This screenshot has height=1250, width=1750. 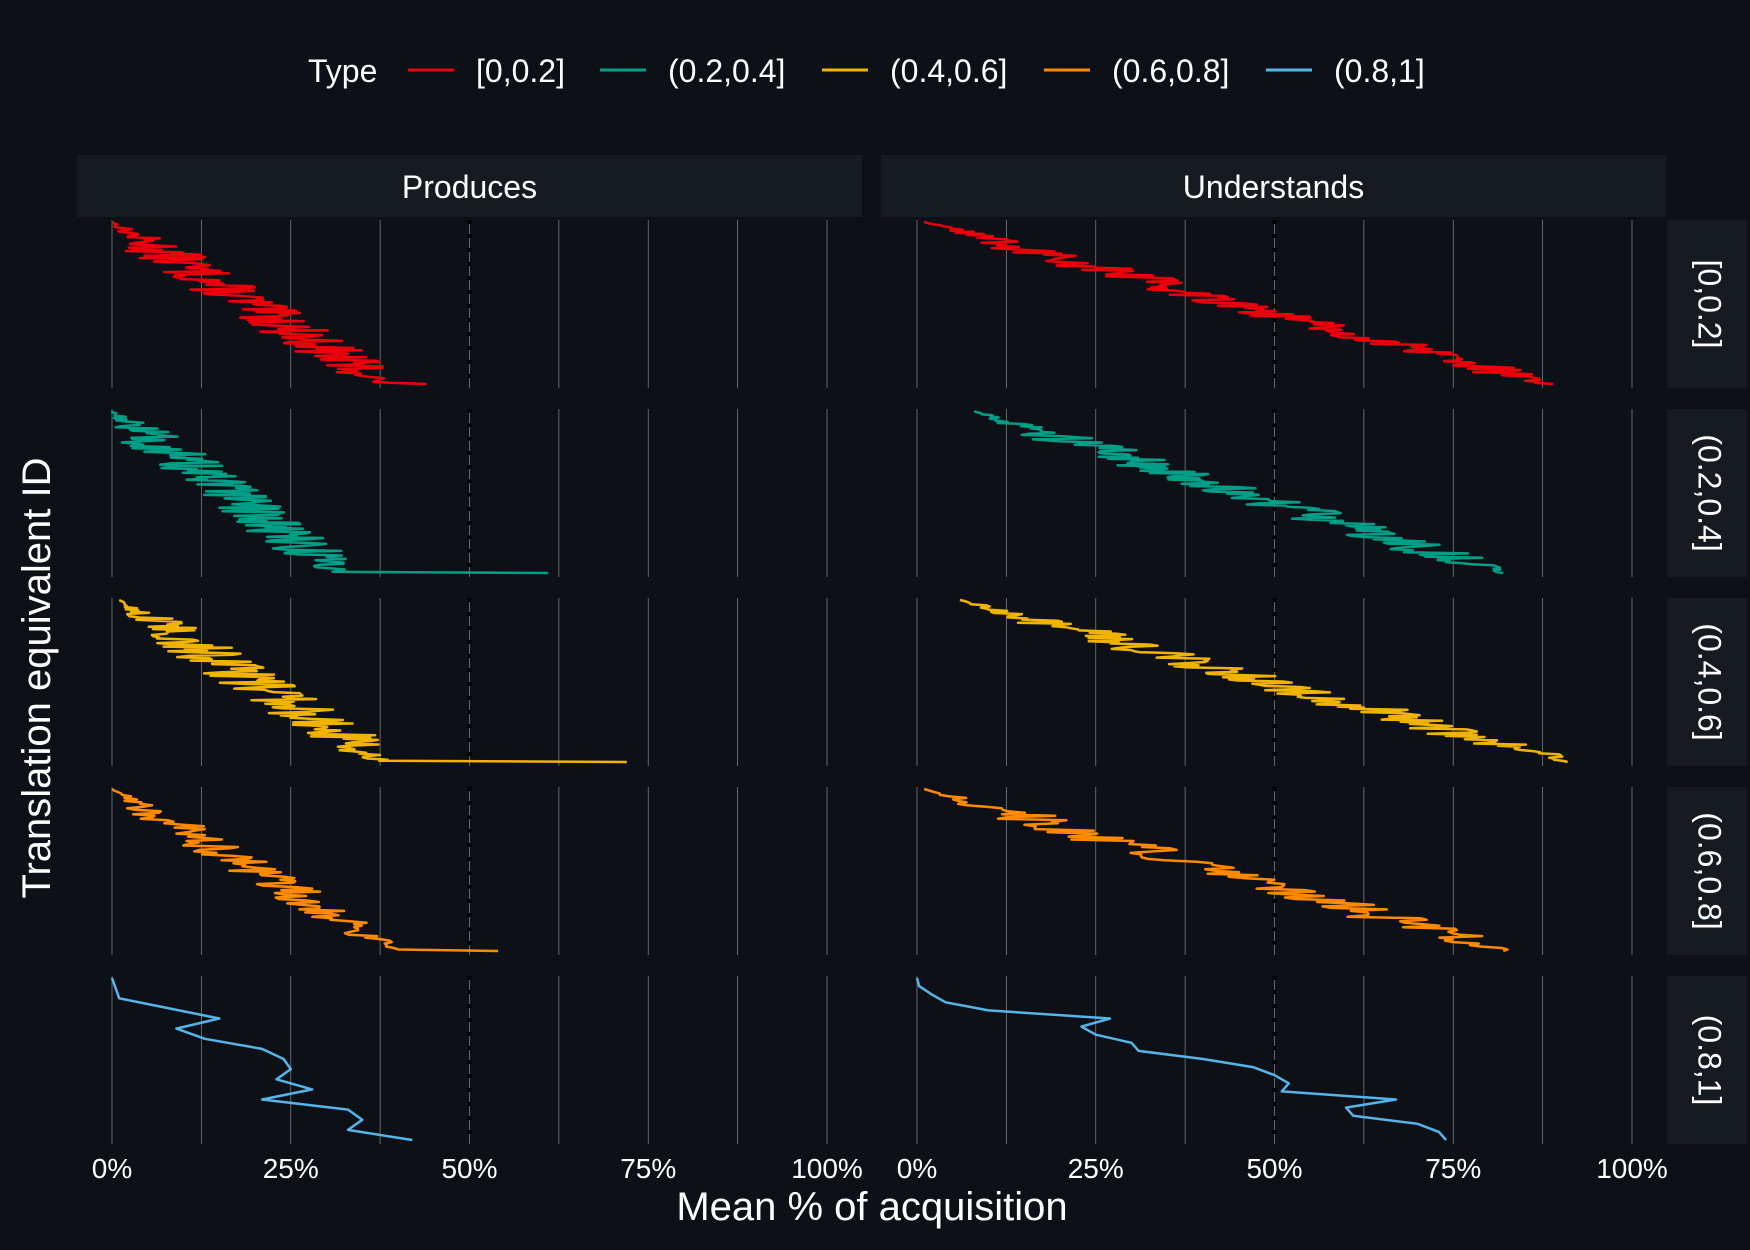 What do you see at coordinates (948, 71) in the screenshot?
I see `legend-label-3: (0.4,0.6]` at bounding box center [948, 71].